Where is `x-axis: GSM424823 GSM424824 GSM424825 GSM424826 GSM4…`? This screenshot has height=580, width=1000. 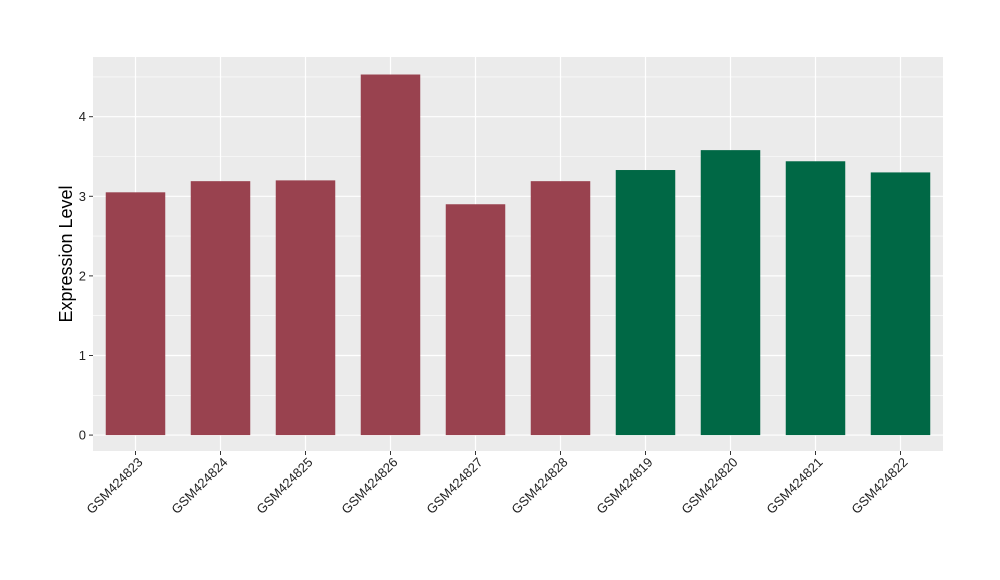 x-axis: GSM424823 GSM424824 GSM424825 GSM424826 GSM4… is located at coordinates (497, 484).